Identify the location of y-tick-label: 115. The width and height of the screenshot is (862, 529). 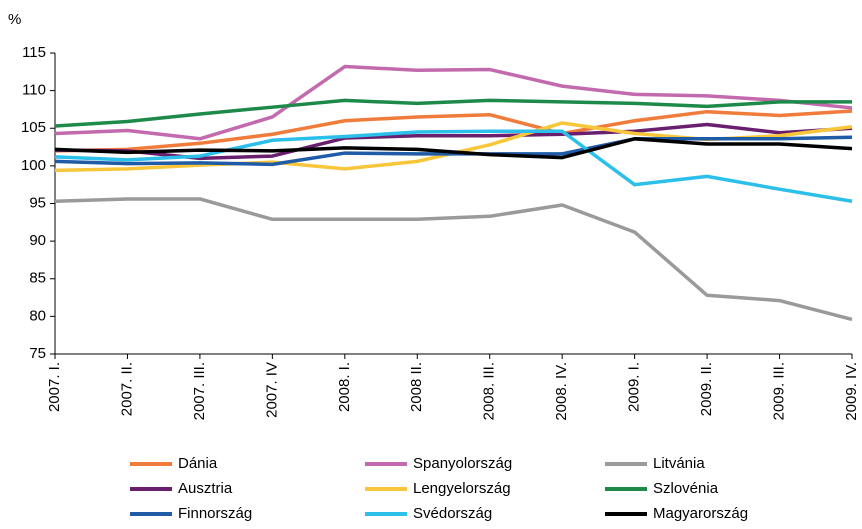
(34, 52).